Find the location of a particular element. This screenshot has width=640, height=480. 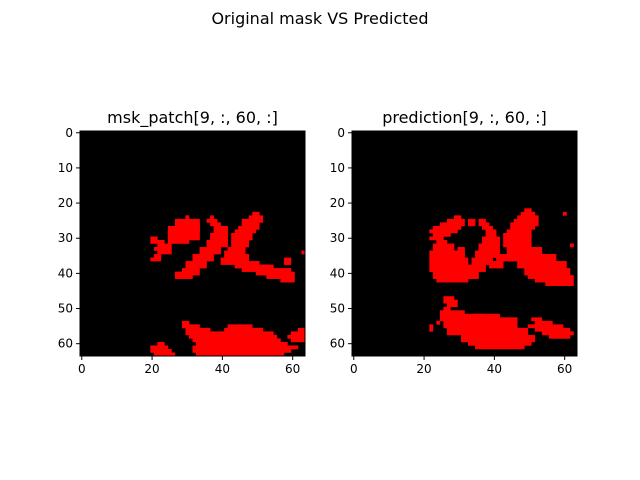

x-tick-label: 60 is located at coordinates (564, 369).